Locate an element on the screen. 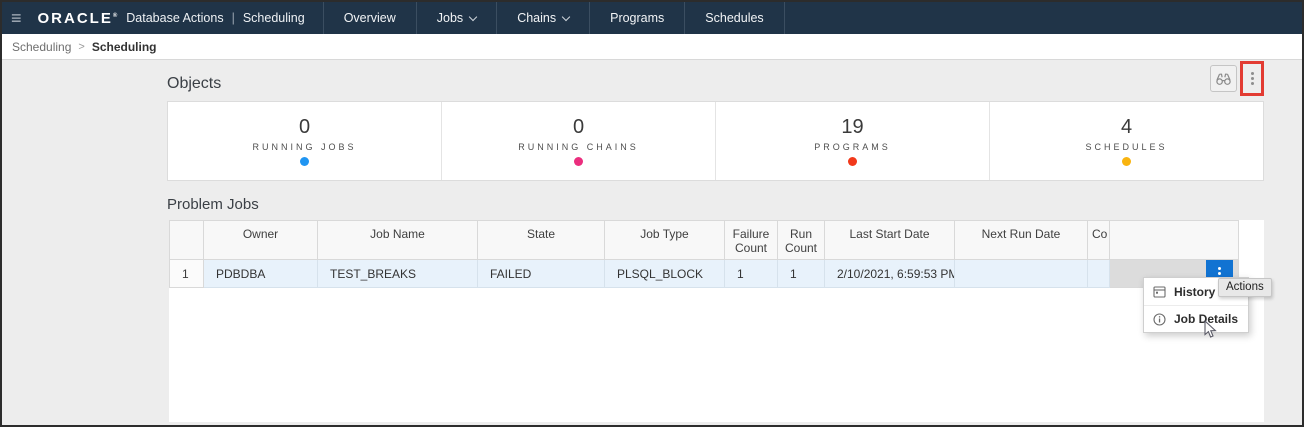  cell-clipped is located at coordinates (1098, 273).